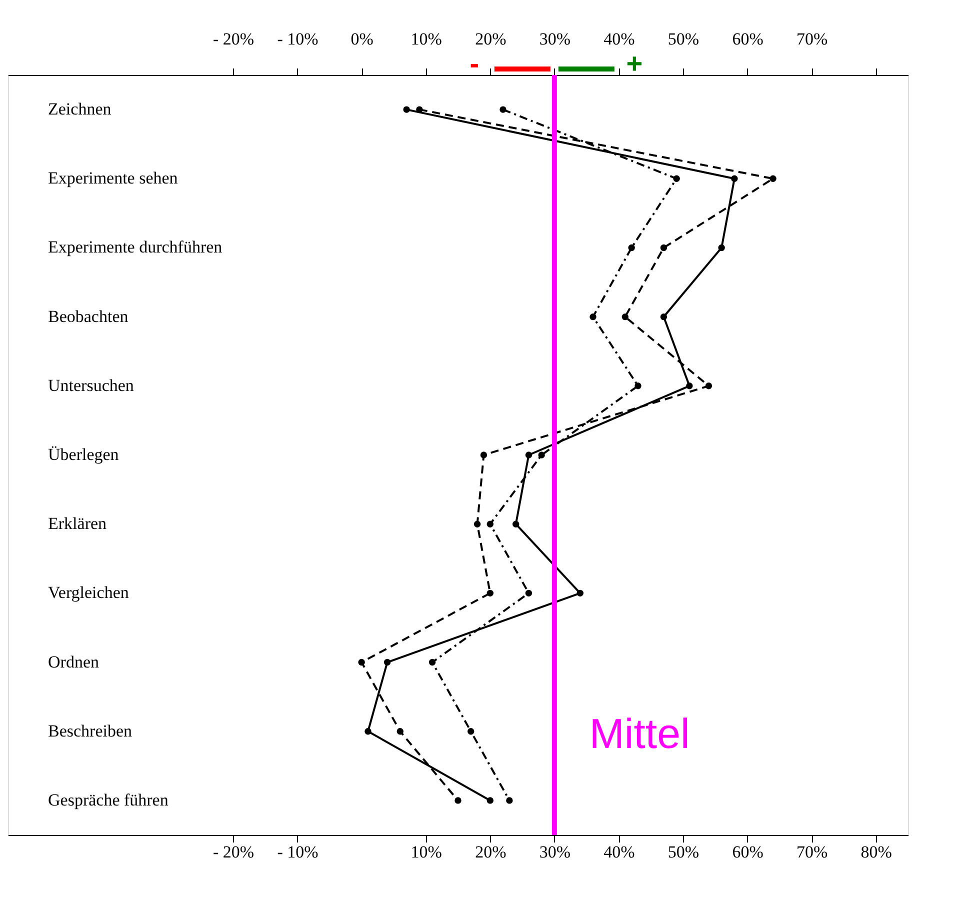 This screenshot has height=915, width=975. Describe the element at coordinates (812, 39) in the screenshot. I see `x2-tick-label: 70%` at that location.